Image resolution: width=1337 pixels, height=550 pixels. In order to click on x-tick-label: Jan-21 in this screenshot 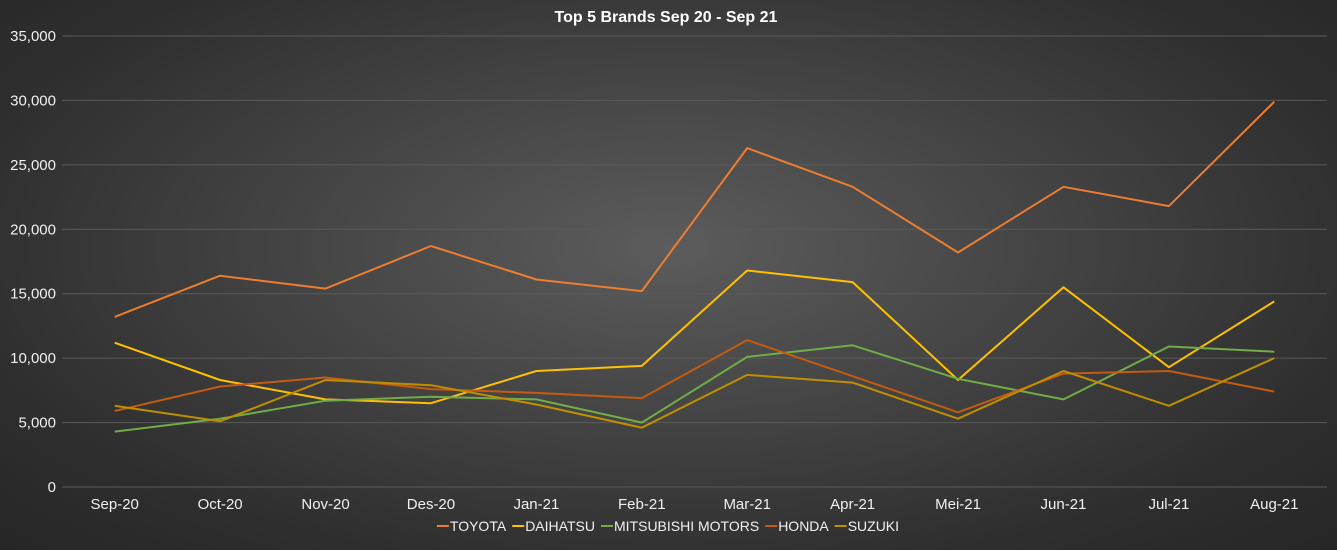, I will do `click(536, 504)`.